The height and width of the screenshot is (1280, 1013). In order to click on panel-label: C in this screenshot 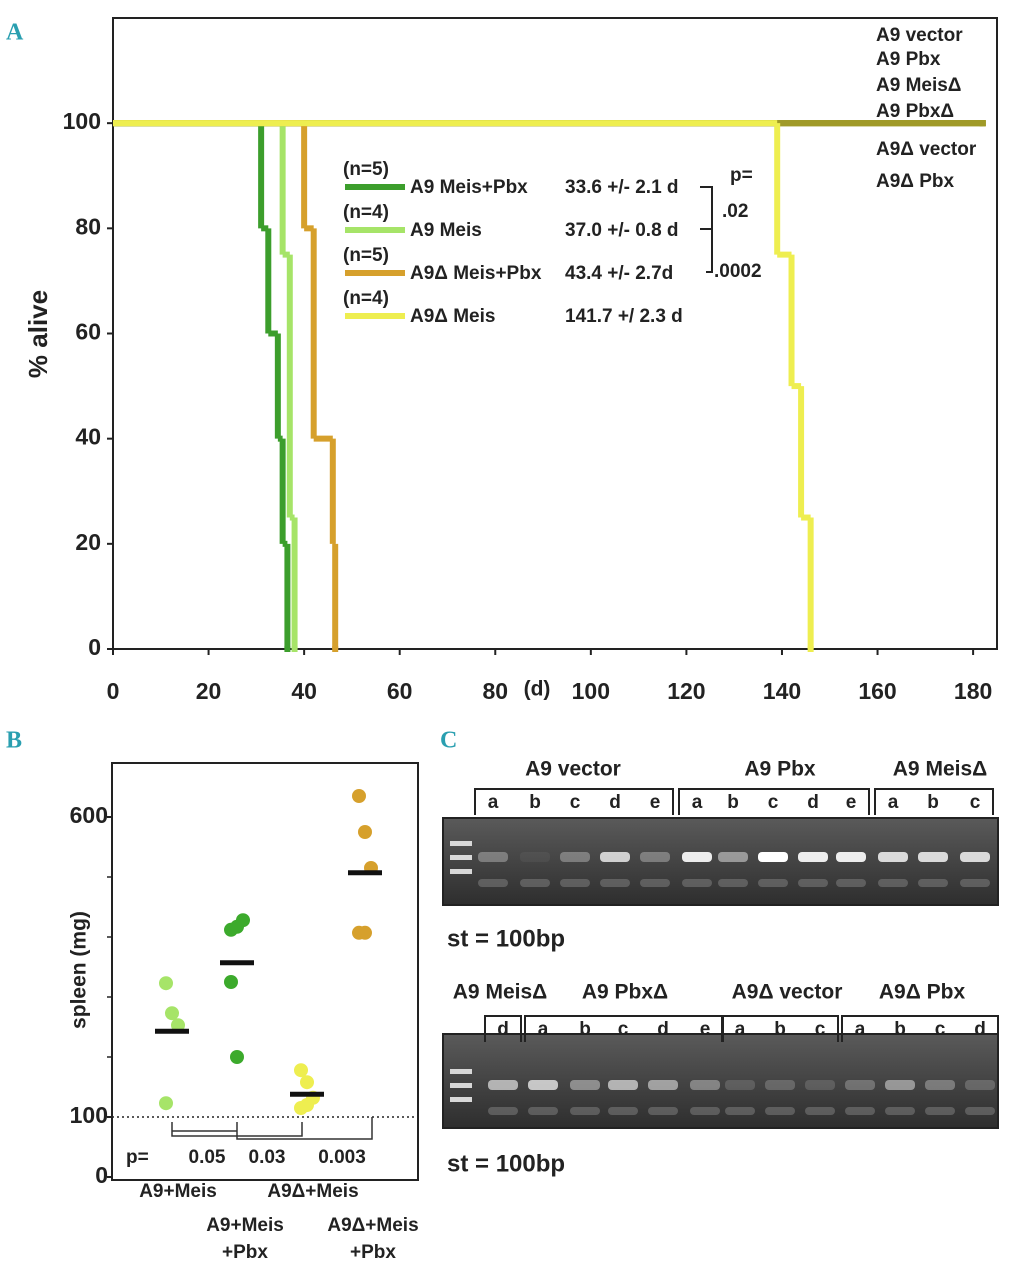, I will do `click(448, 741)`.